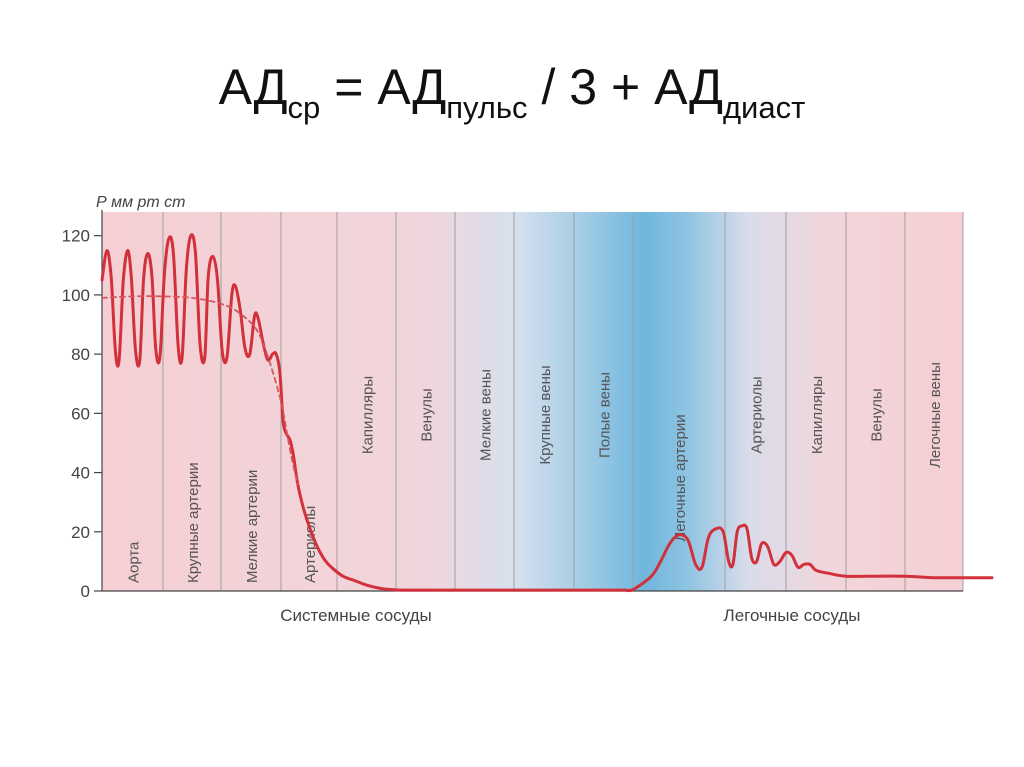 This screenshot has width=1024, height=767. I want to click on segment-label: Мелкие вены, so click(486, 415).